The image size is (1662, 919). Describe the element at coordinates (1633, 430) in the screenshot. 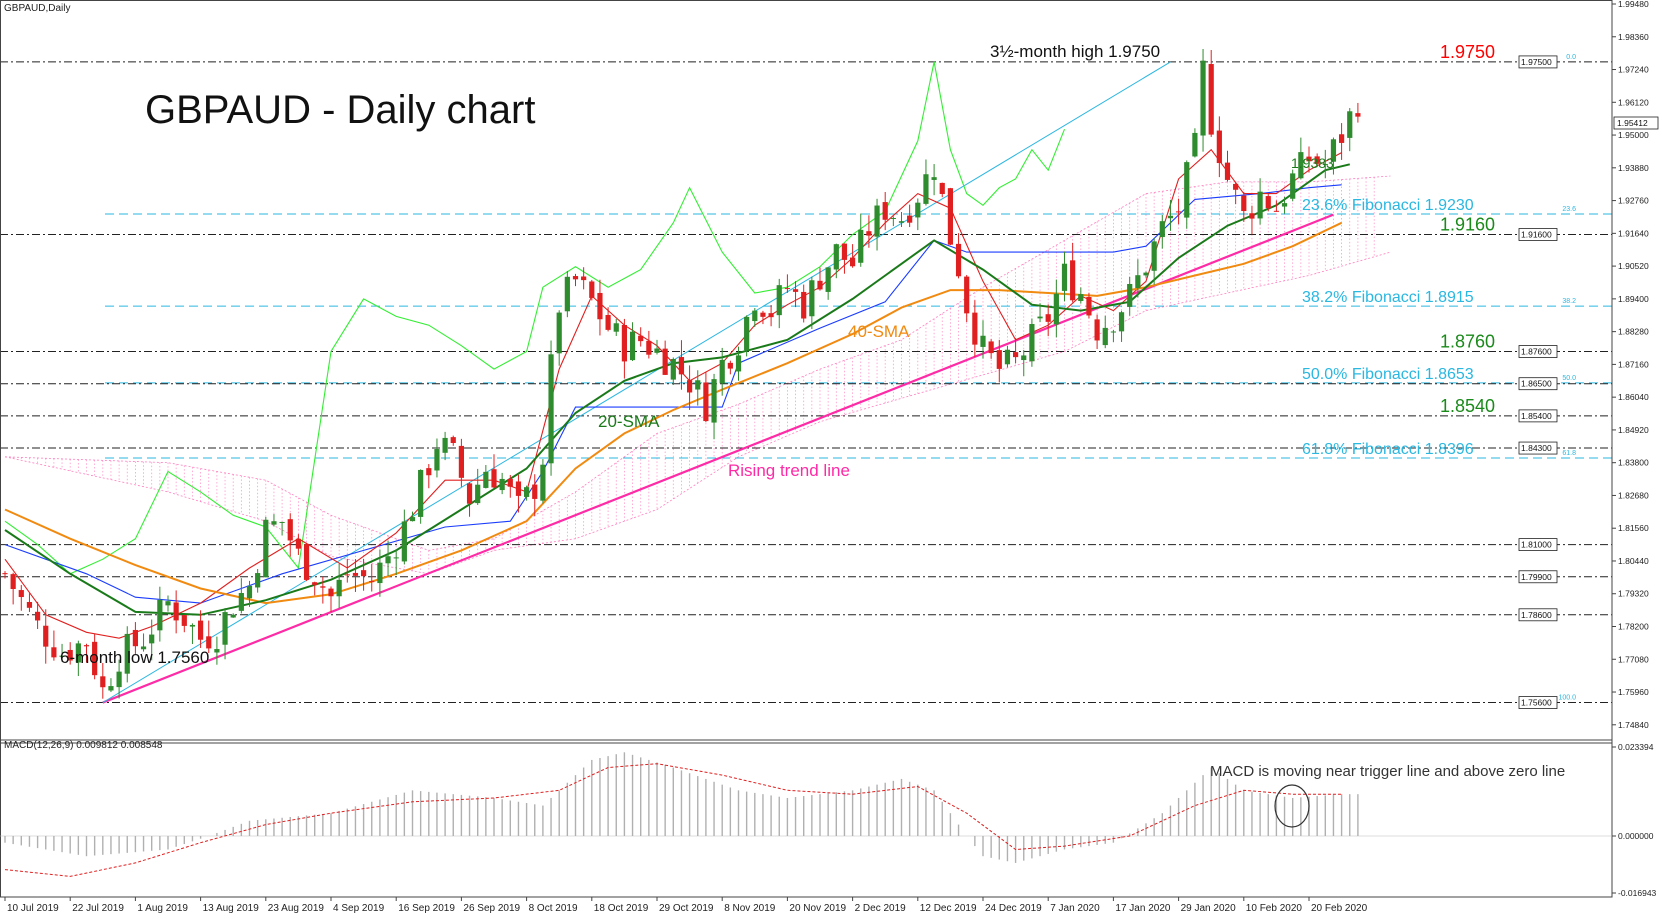

I see `price-tick-label: 1.84920` at that location.